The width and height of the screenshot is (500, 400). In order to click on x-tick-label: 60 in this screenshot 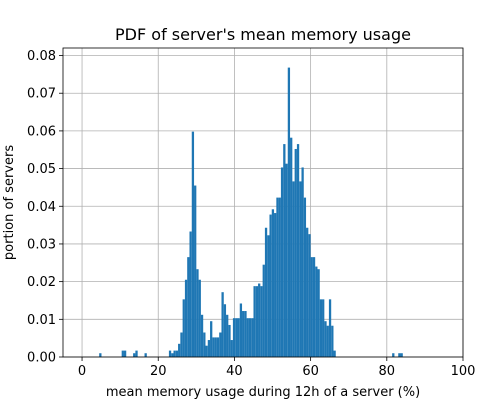, I will do `click(310, 371)`.